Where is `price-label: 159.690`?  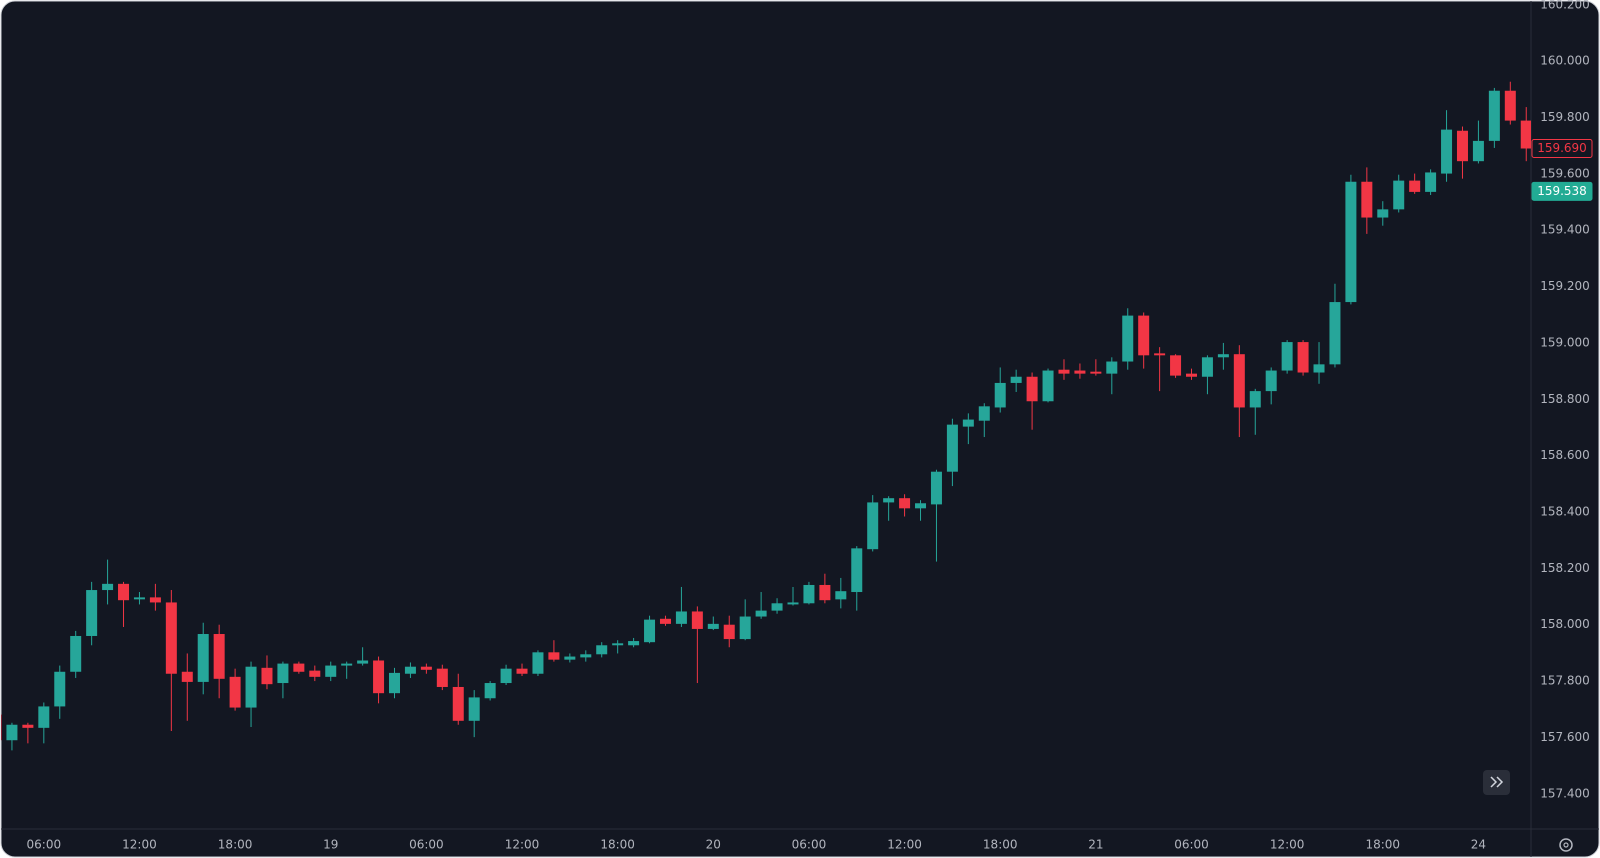
price-label: 159.690 is located at coordinates (1562, 148).